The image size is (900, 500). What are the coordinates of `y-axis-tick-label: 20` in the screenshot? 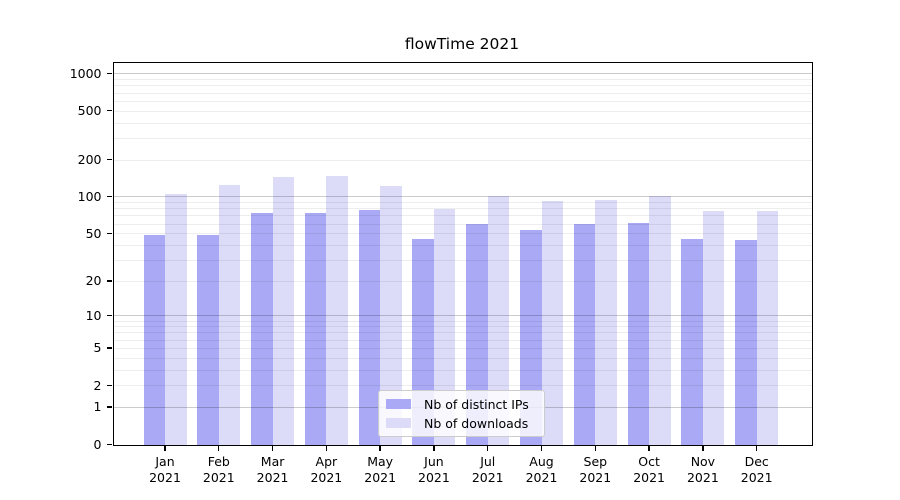 It's located at (93, 281).